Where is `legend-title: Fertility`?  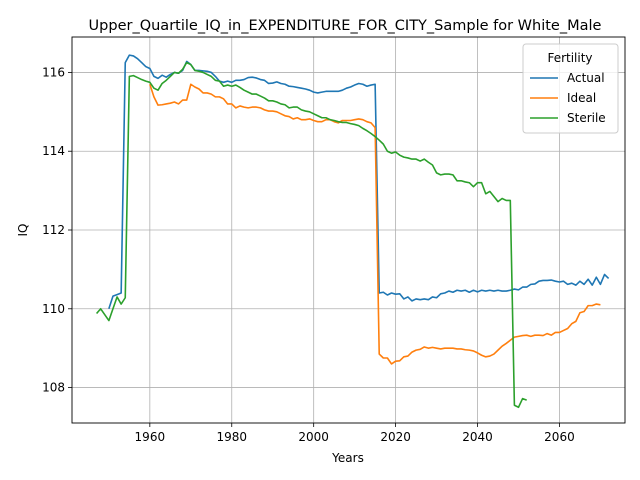 legend-title: Fertility is located at coordinates (569, 58).